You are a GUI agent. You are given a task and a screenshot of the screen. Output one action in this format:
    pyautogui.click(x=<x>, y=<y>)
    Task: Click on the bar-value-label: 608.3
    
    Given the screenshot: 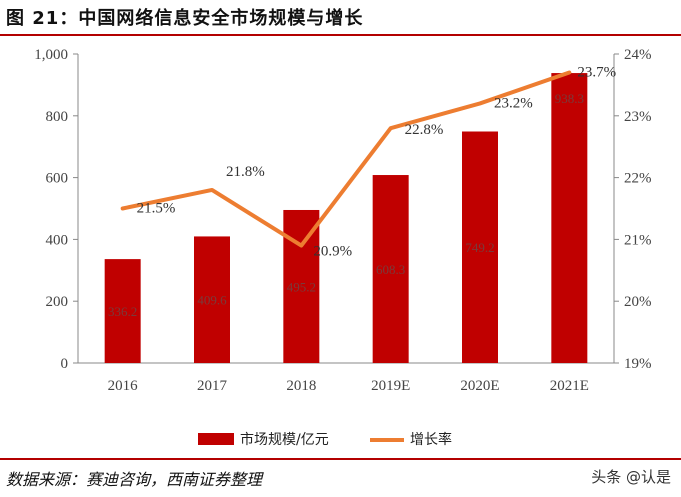 What is the action you would take?
    pyautogui.click(x=390, y=269)
    